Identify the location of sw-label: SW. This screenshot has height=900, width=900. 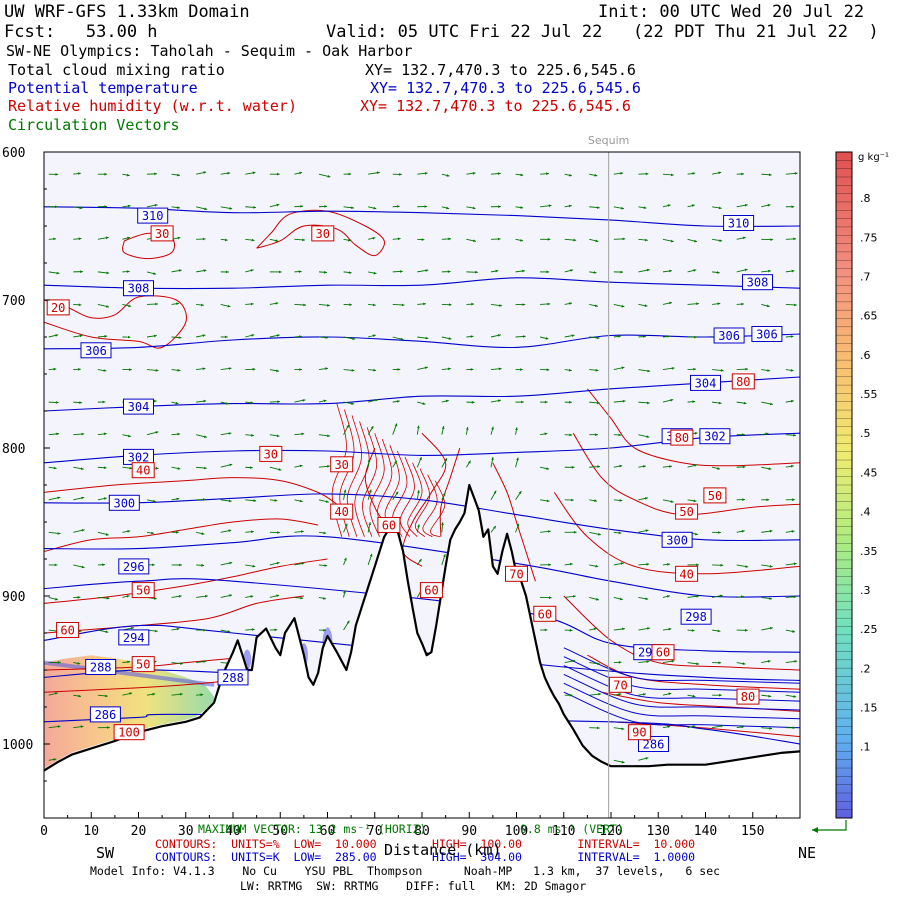
(105, 853).